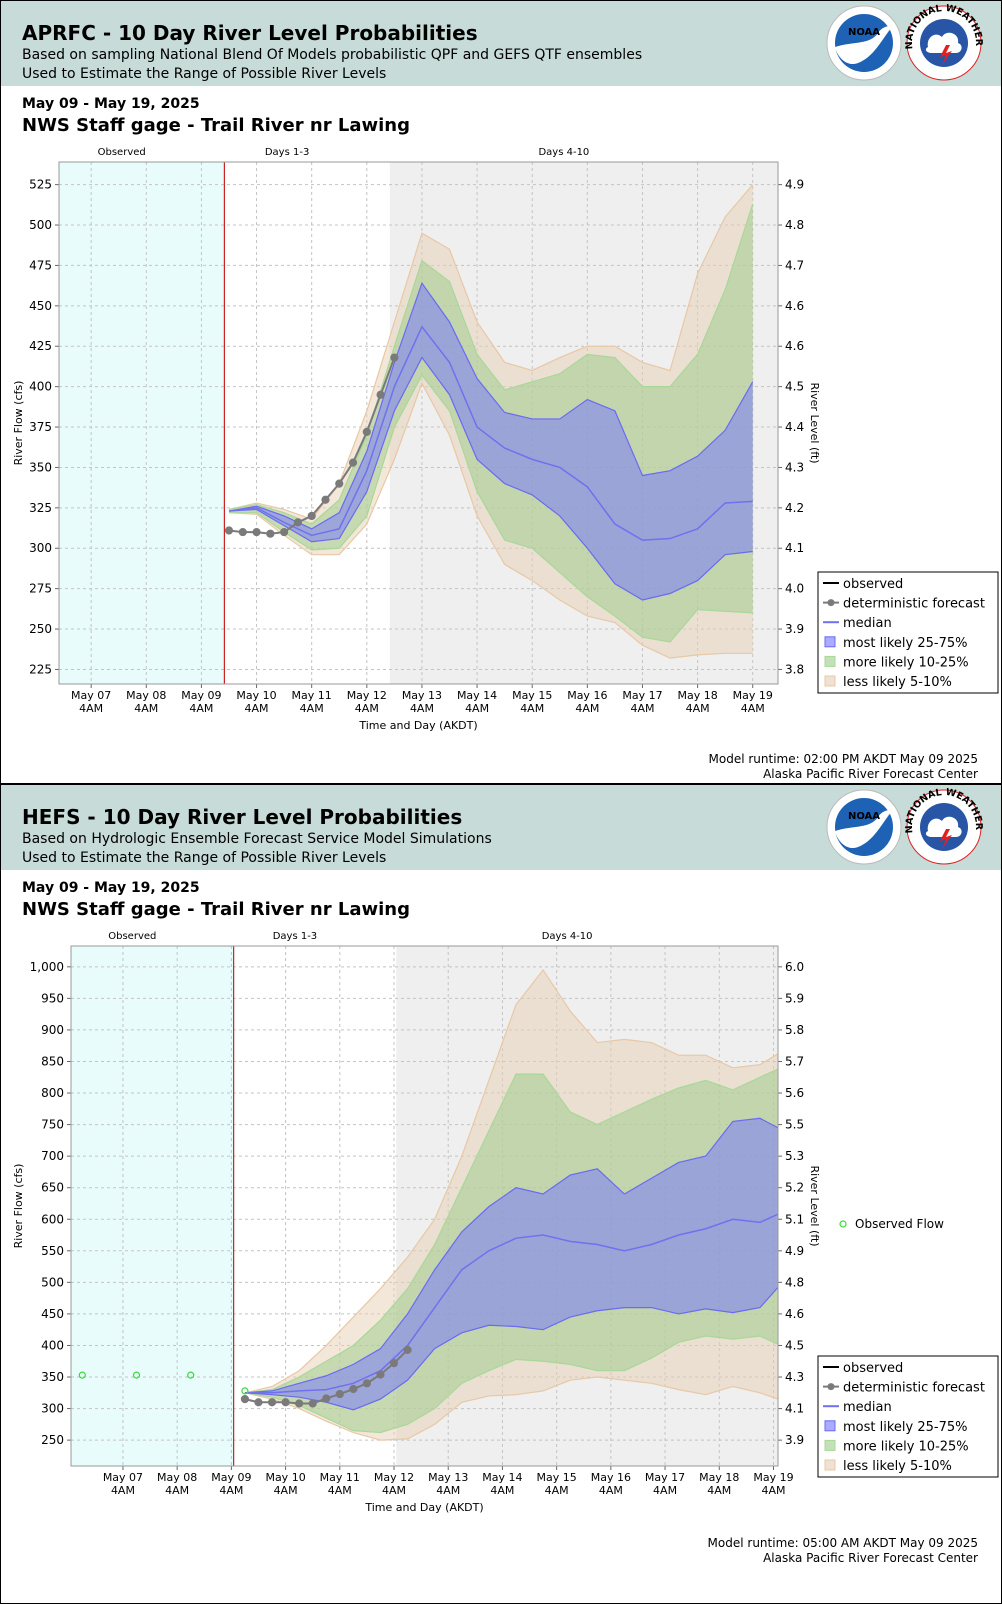 The height and width of the screenshot is (1604, 1002). Describe the element at coordinates (794, 589) in the screenshot. I see `y2-tick-label: 4.0` at that location.